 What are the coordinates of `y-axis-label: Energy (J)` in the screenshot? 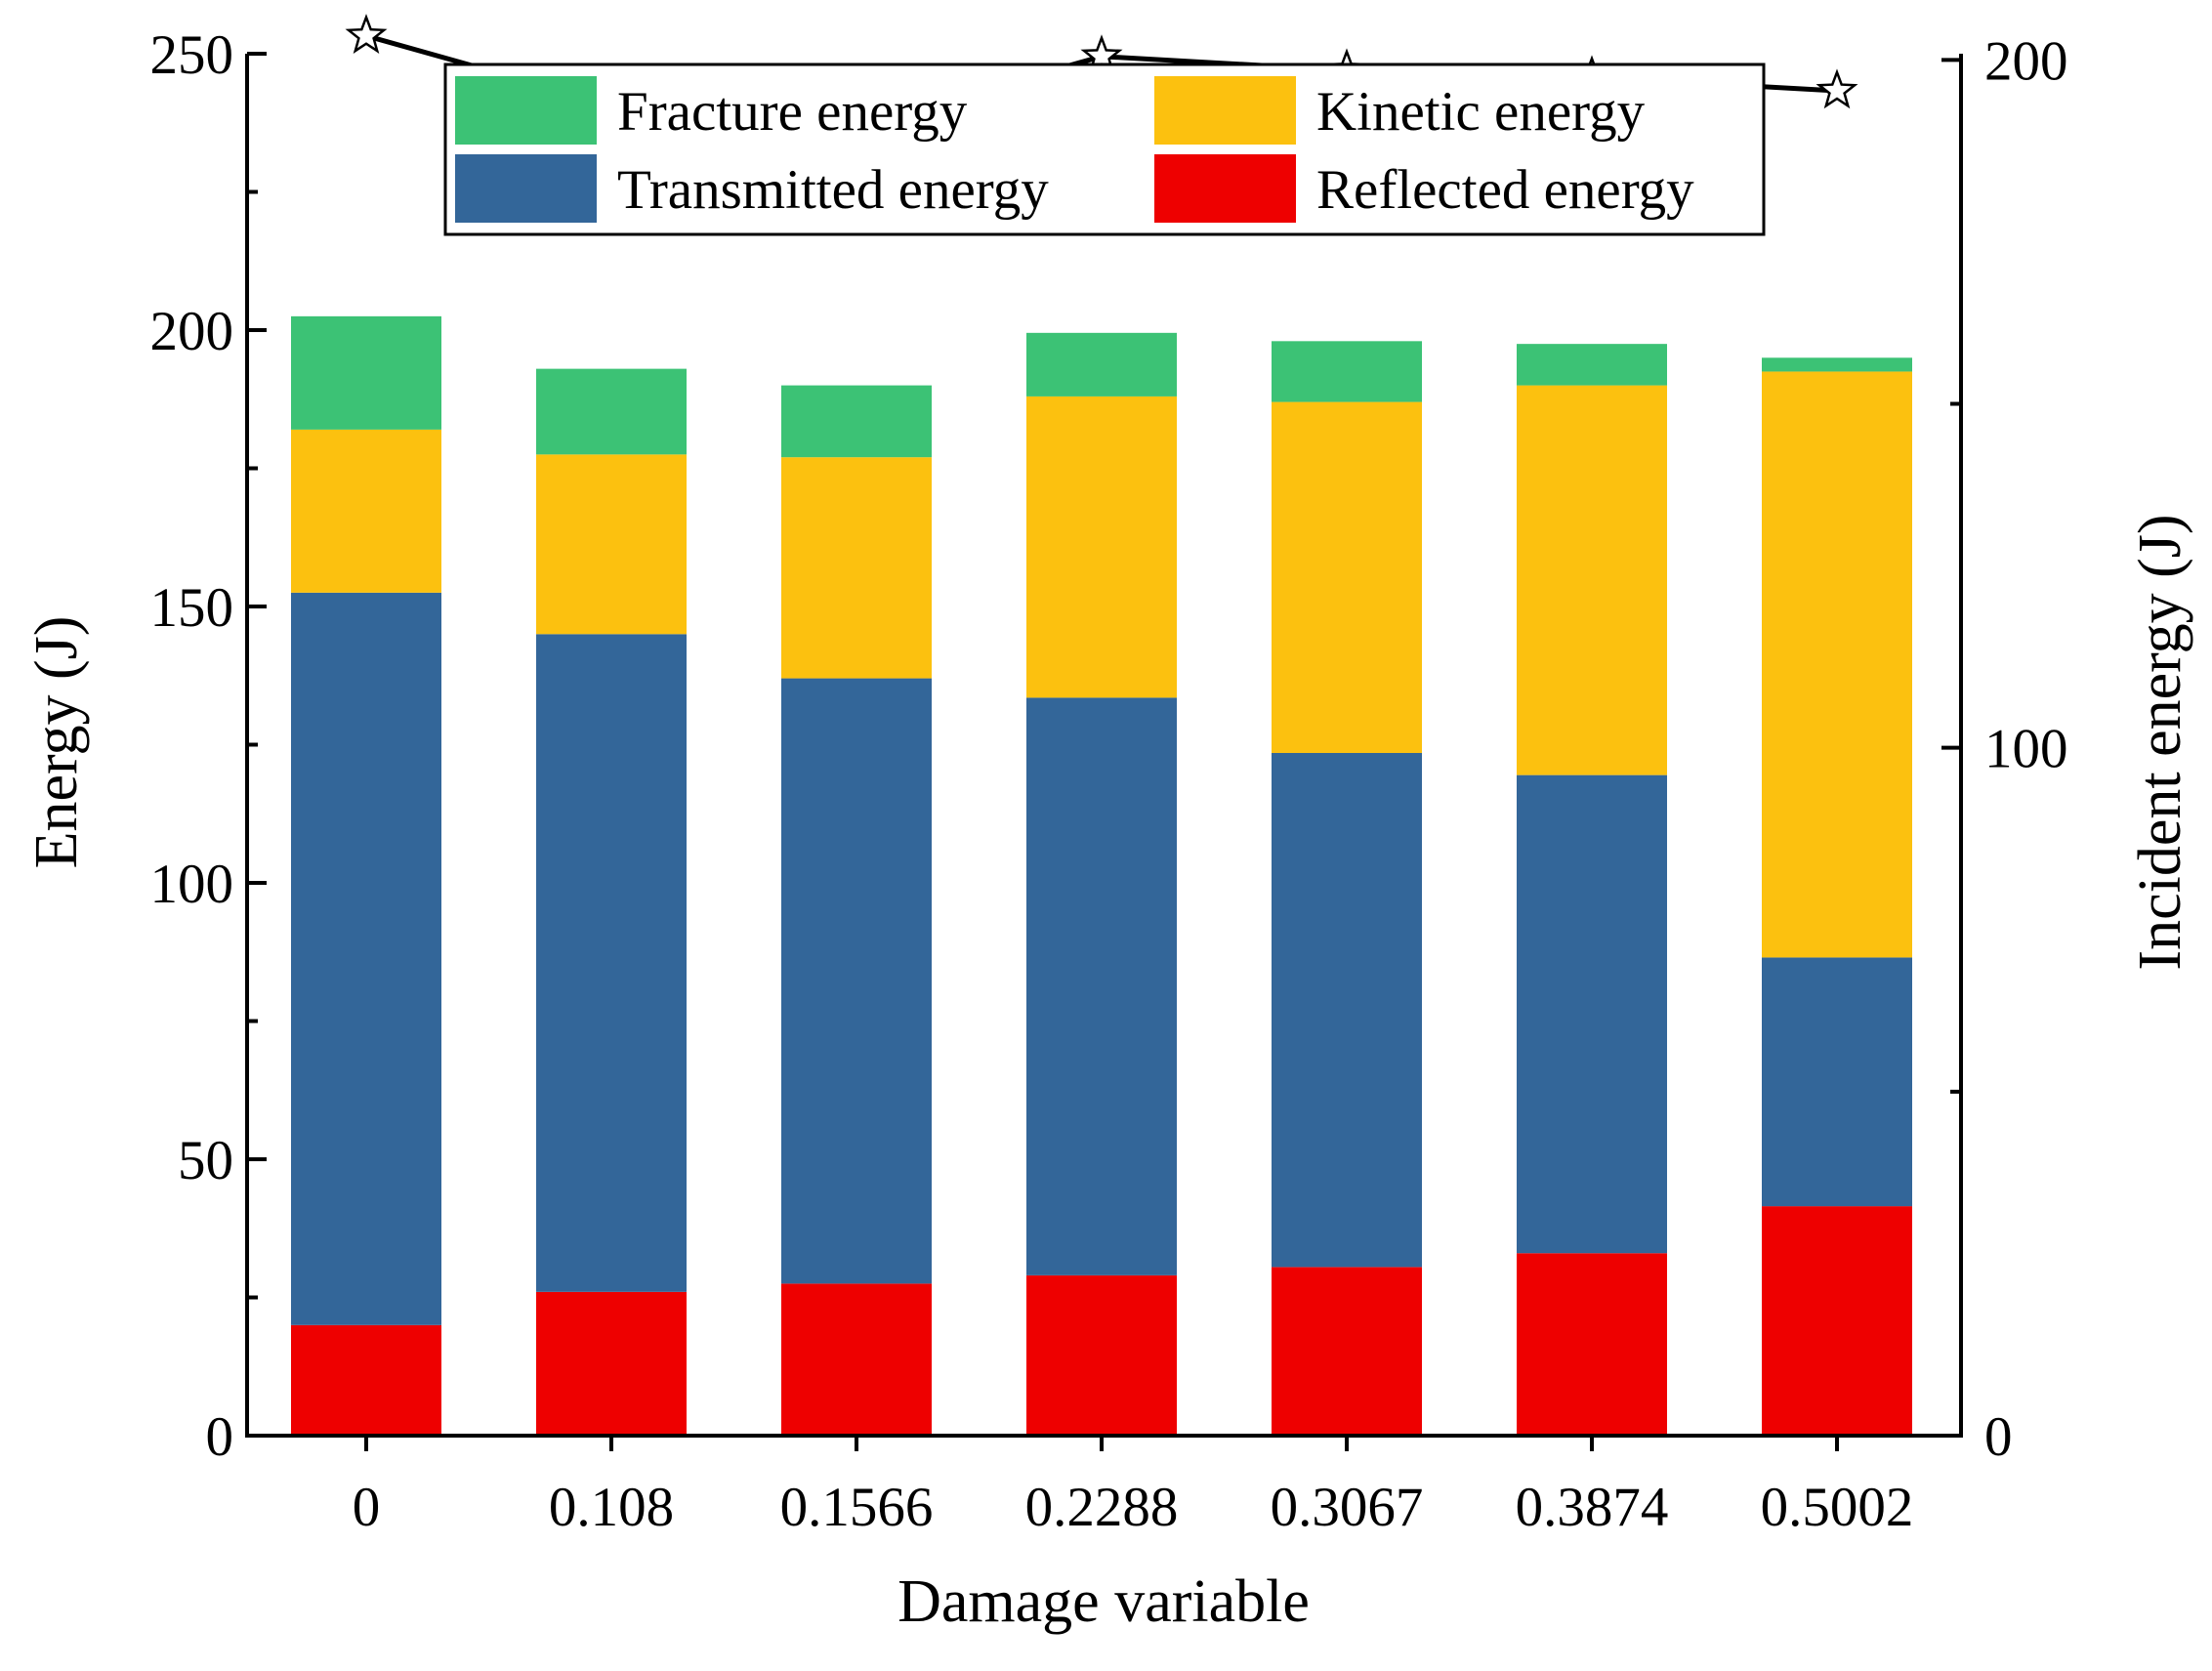 It's located at (56, 742).